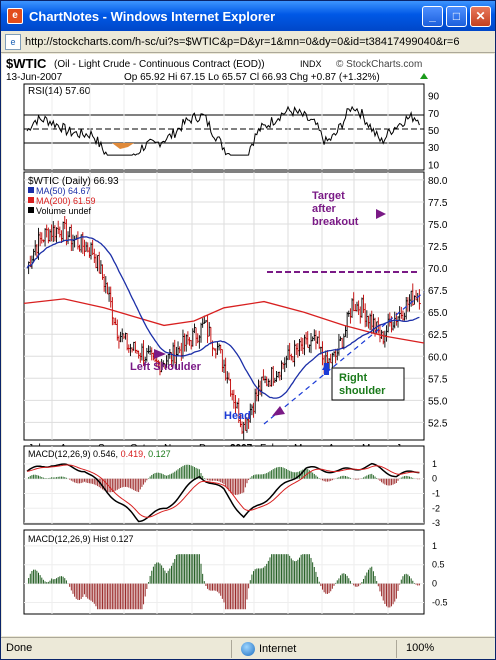 The height and width of the screenshot is (660, 496). I want to click on price-tick: 55.0, so click(438, 401).